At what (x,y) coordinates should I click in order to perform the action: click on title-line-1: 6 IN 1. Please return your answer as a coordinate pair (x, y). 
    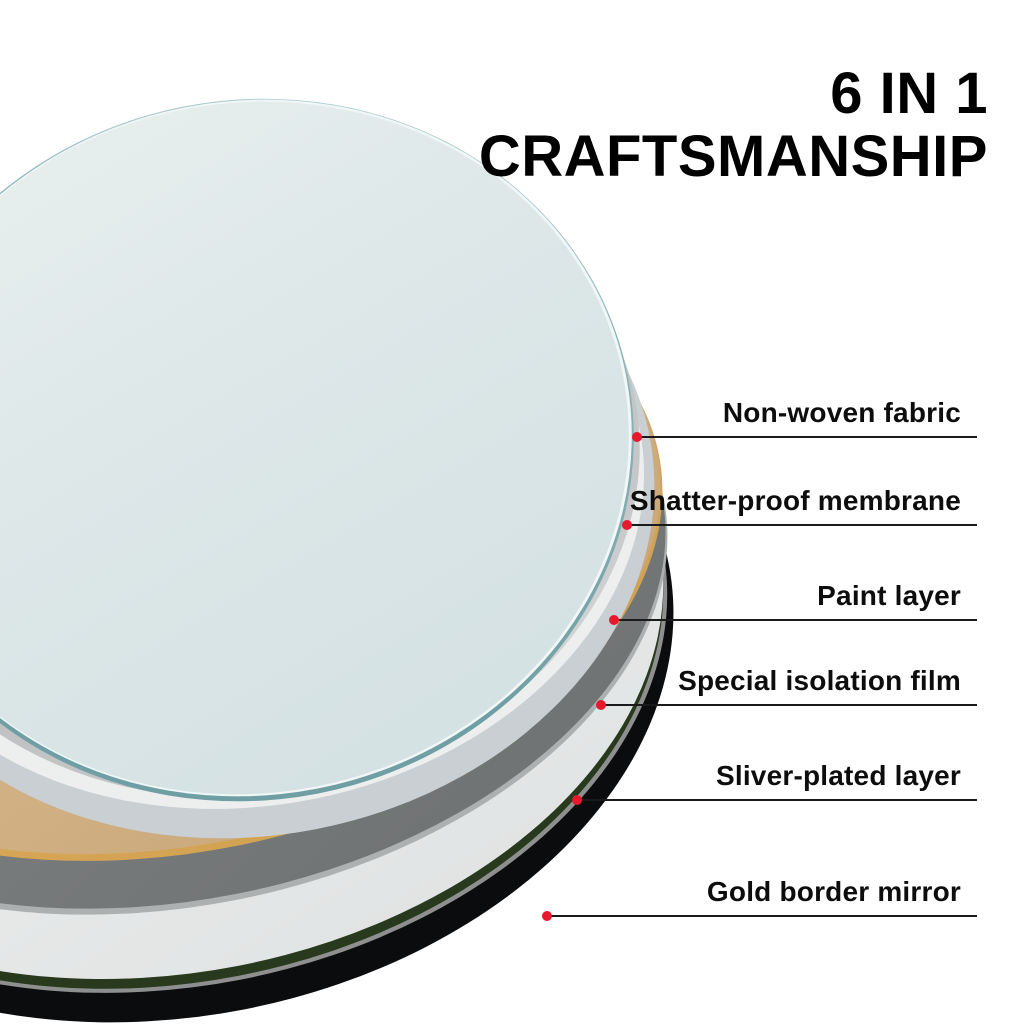
    Looking at the image, I should click on (909, 93).